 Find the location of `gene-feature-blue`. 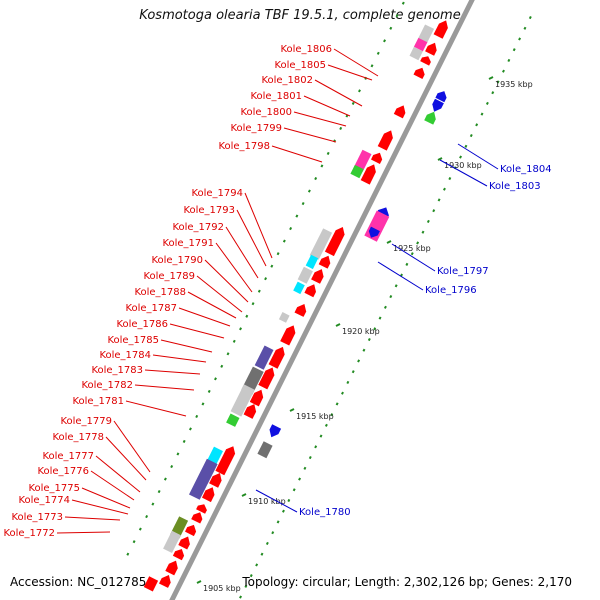

gene-feature-blue is located at coordinates (275, 431).